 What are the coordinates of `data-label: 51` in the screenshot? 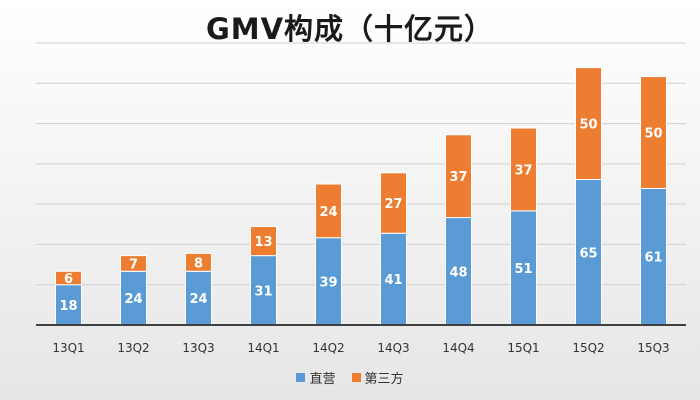 It's located at (523, 269).